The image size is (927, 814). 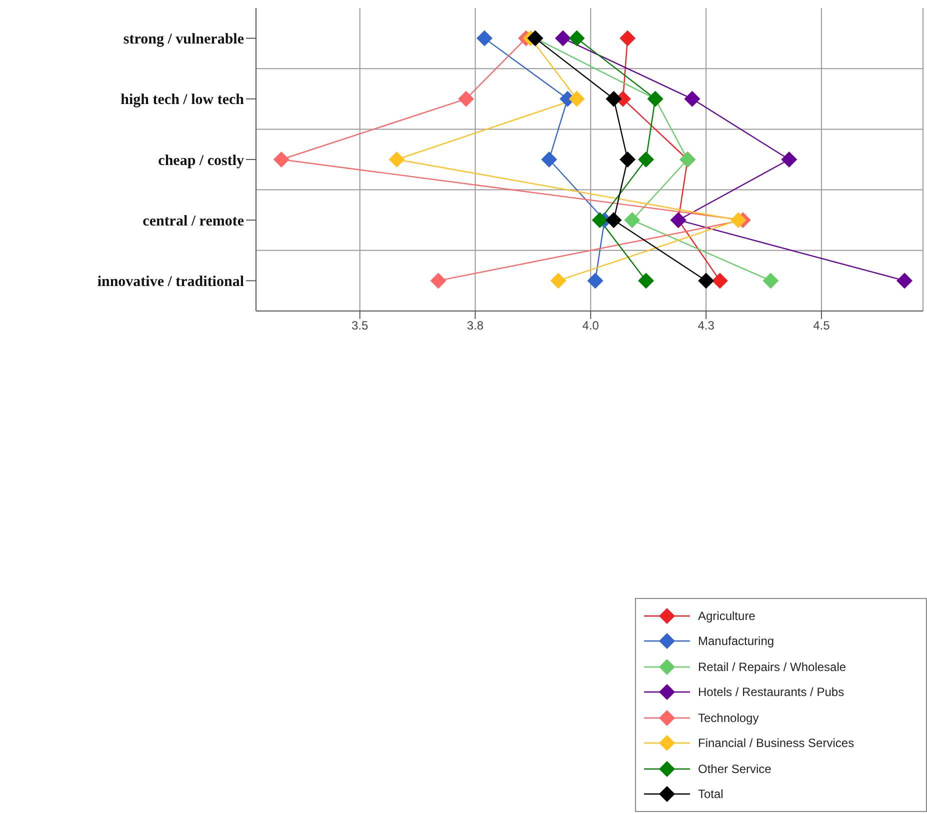 What do you see at coordinates (821, 325) in the screenshot?
I see `x-tick-label: 4.5` at bounding box center [821, 325].